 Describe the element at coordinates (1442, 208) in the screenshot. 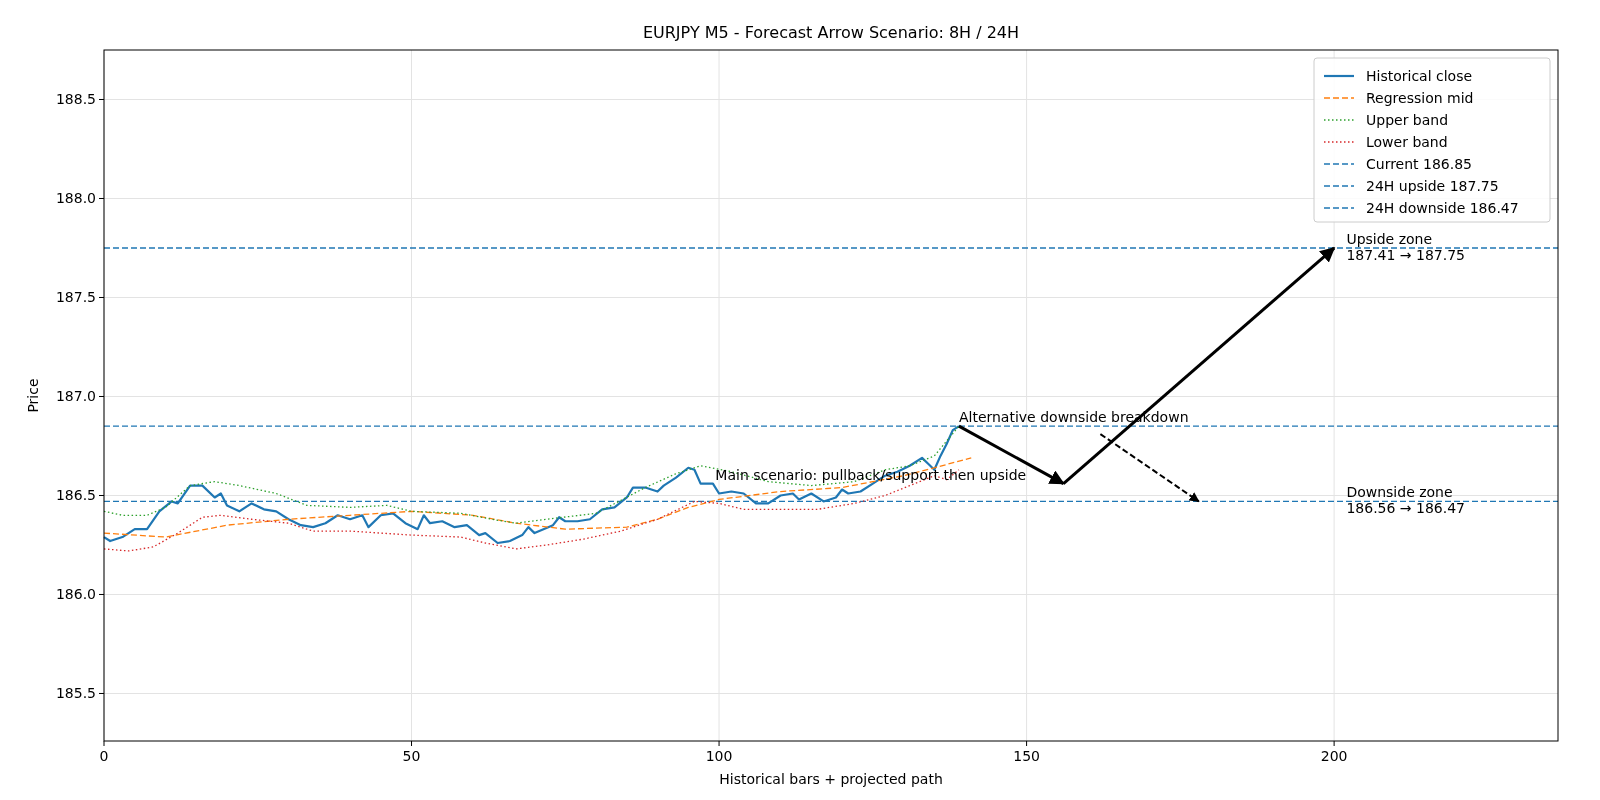

I see `legend-label: 24H downside 186.47` at that location.